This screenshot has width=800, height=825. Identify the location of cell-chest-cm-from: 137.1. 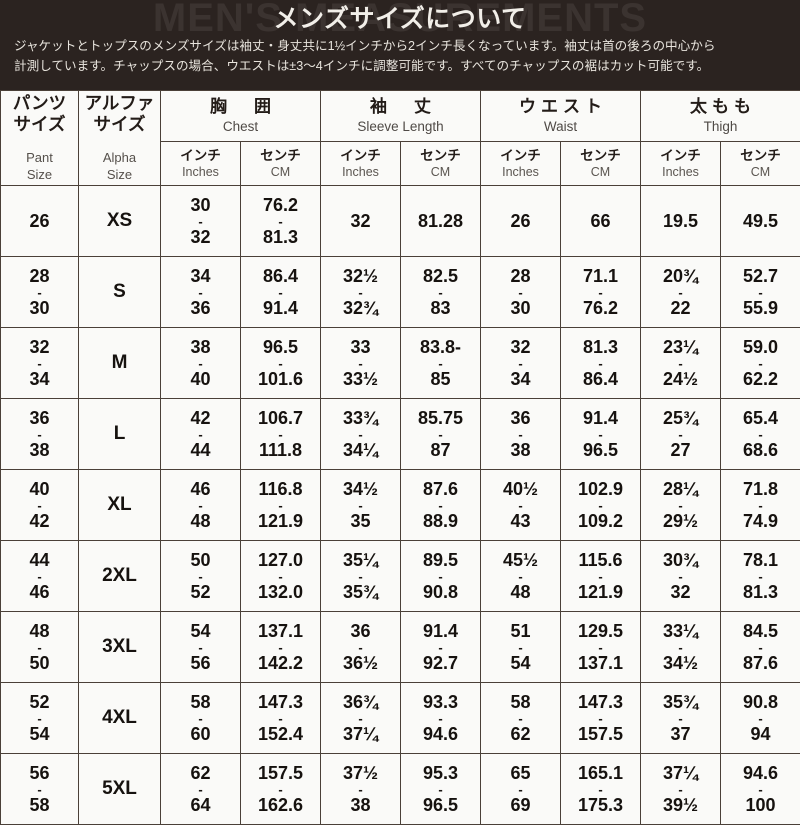
(280, 631).